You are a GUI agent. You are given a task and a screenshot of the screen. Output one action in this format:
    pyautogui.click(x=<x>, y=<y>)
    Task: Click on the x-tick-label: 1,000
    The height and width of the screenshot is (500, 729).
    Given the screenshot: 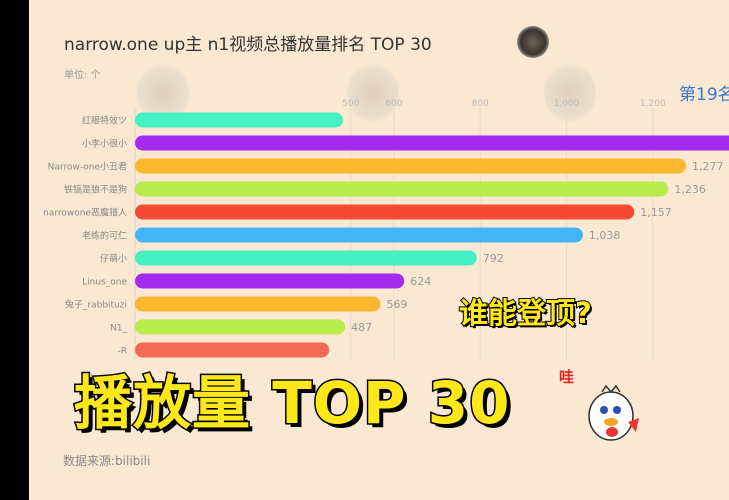 What is the action you would take?
    pyautogui.click(x=567, y=104)
    